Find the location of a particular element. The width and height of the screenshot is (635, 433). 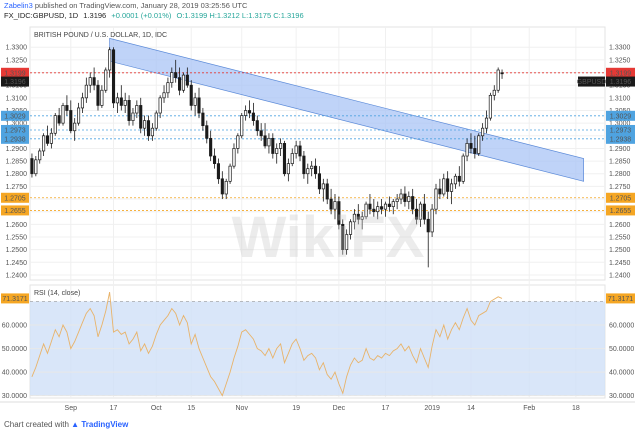

price-label-right-text: 1.2973 is located at coordinates (621, 130).